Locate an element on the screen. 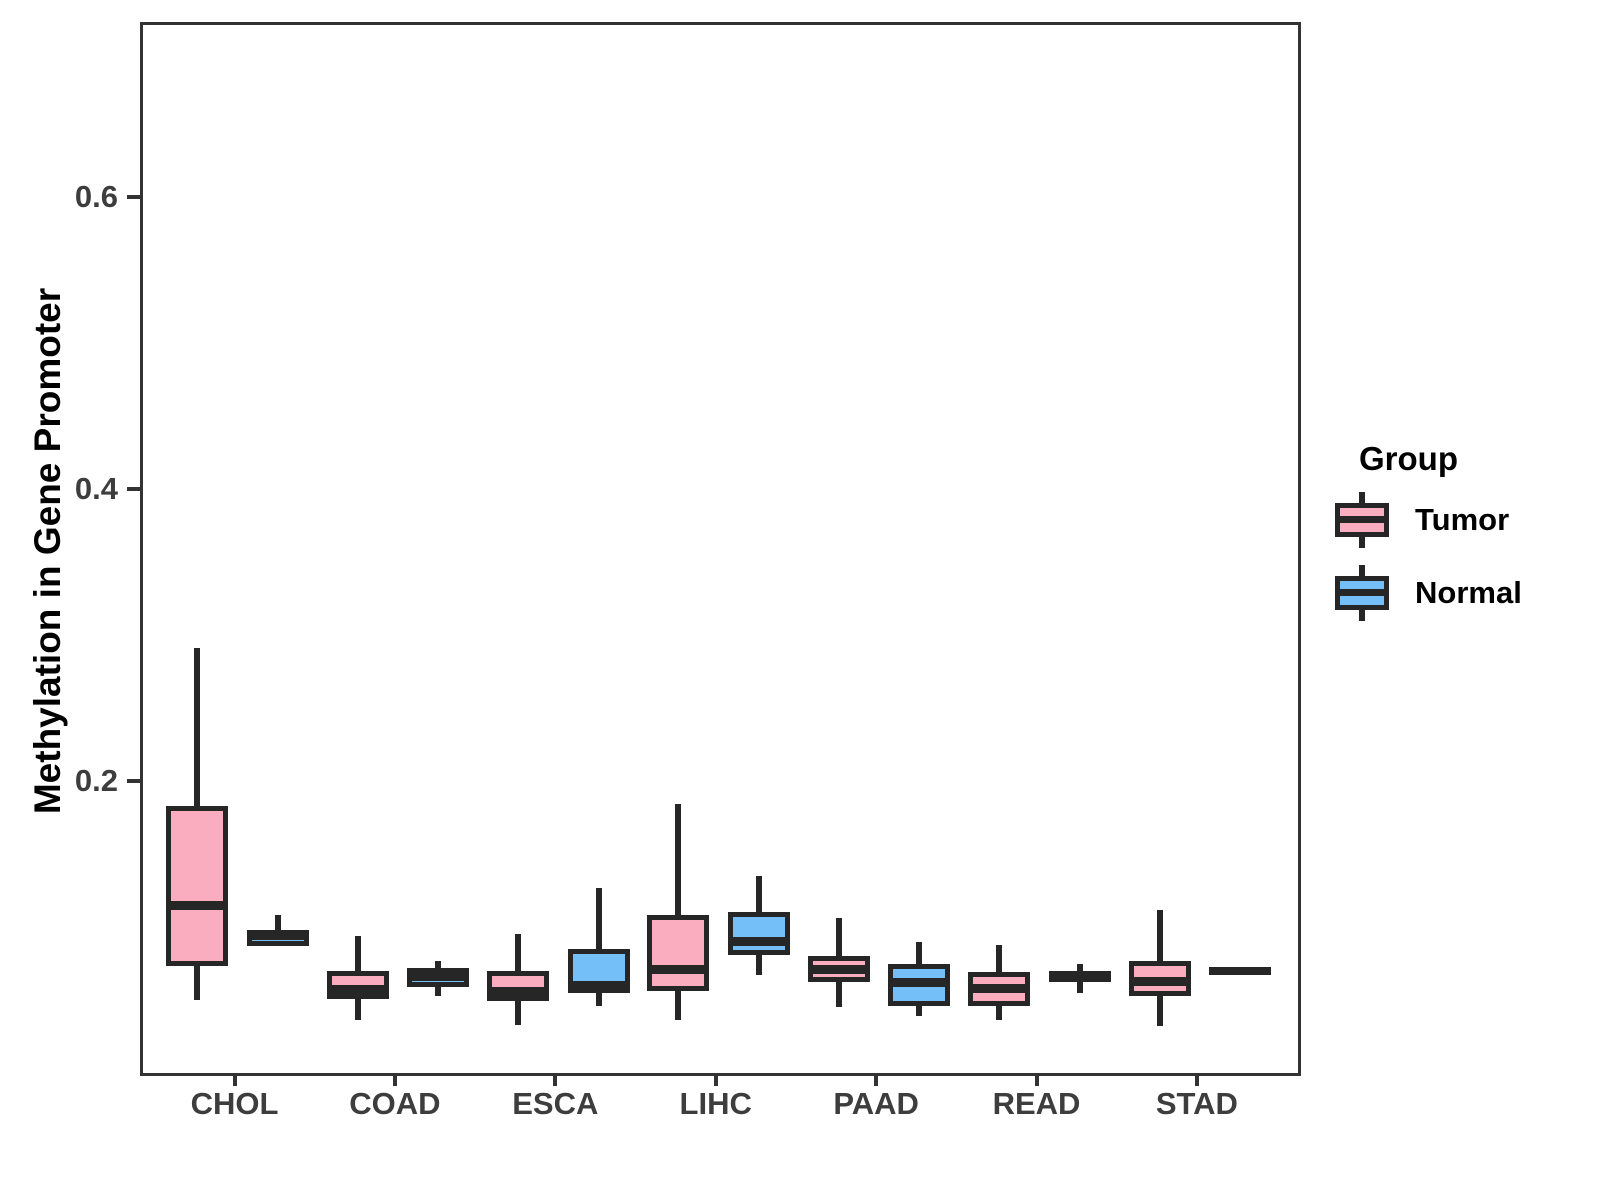  x-tick-label-read: READ is located at coordinates (1036, 1103).